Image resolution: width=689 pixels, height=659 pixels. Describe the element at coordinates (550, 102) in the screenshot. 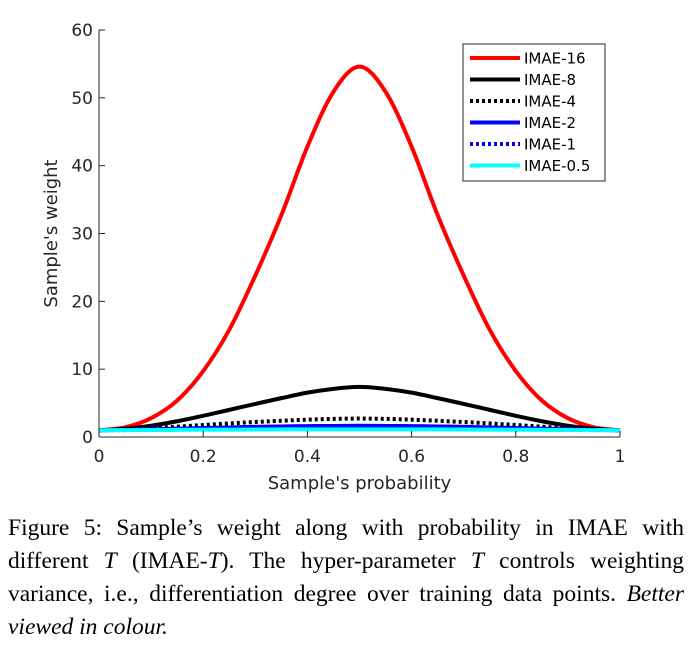

I see `legend-label: IMAE-4` at that location.